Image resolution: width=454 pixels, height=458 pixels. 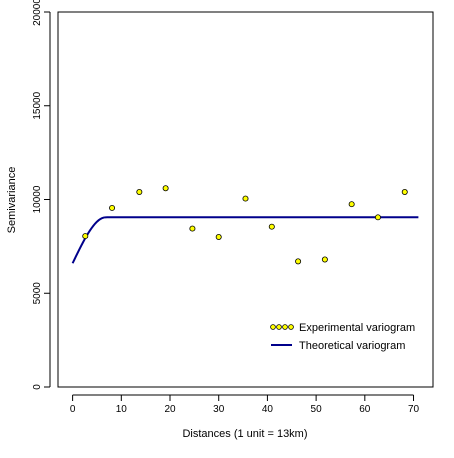 What do you see at coordinates (317, 409) in the screenshot?
I see `x-tick-label: 50` at bounding box center [317, 409].